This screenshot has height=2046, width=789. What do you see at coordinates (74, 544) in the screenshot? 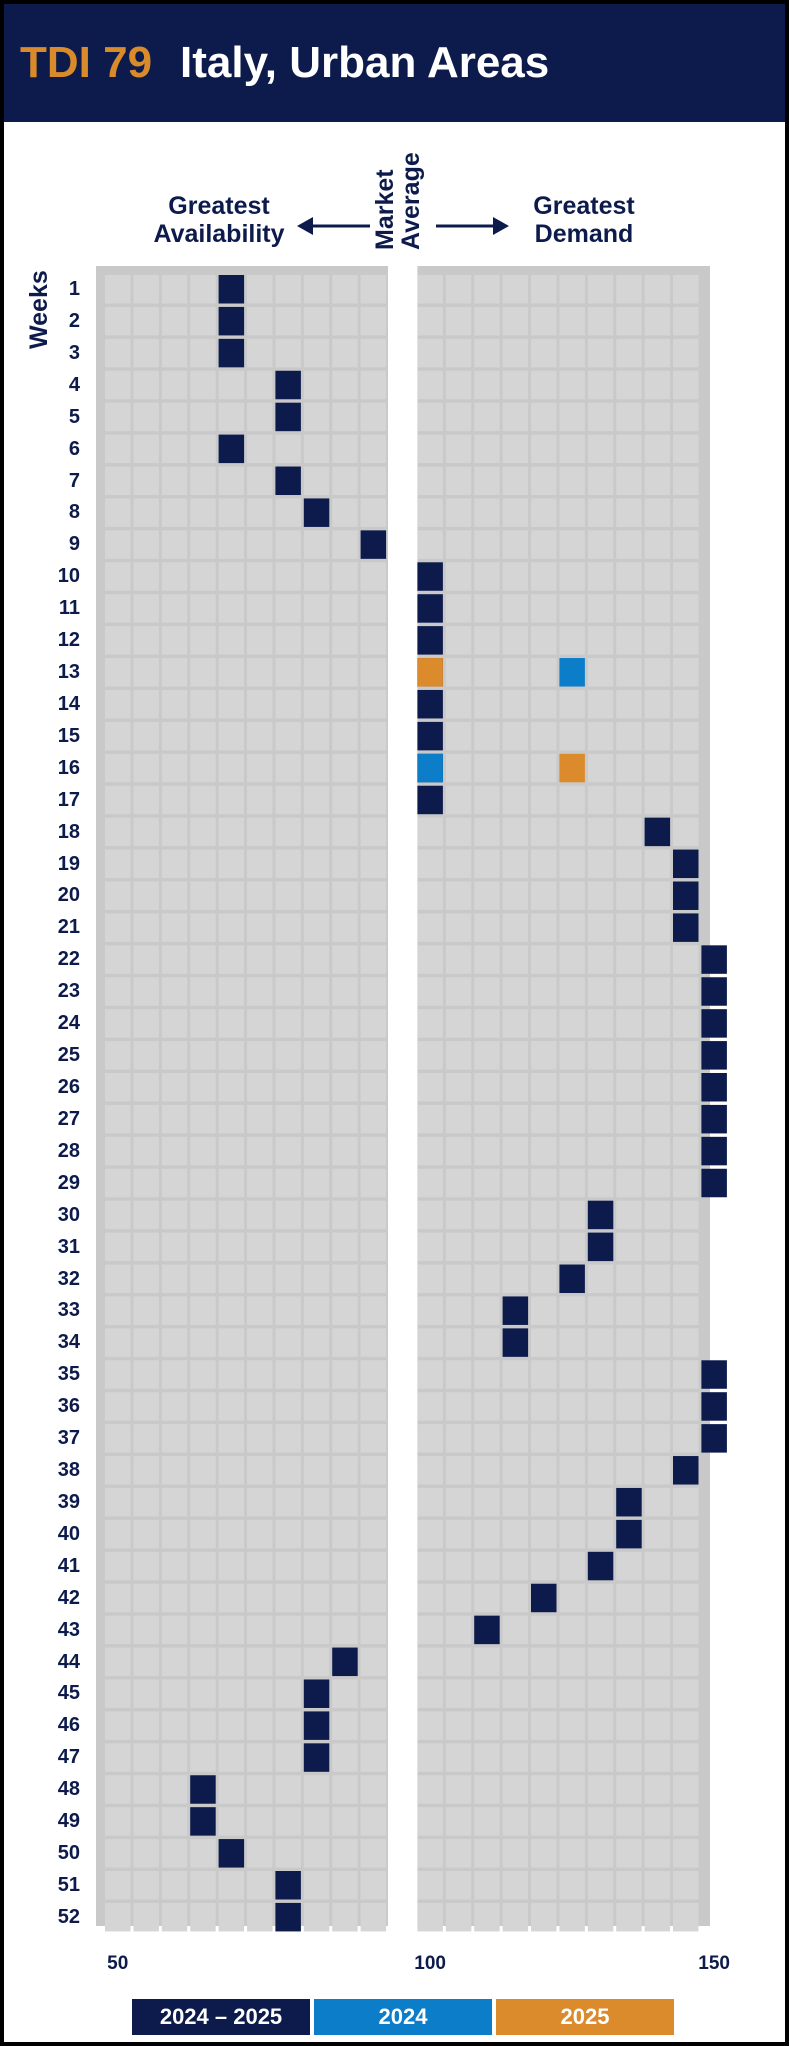
I see `week-label: 9` at bounding box center [74, 544].